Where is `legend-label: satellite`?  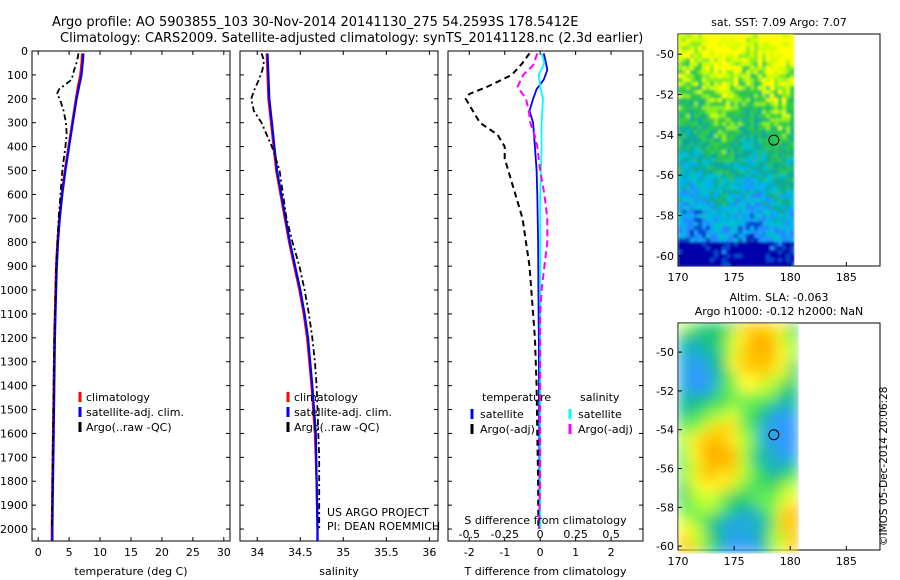 legend-label: satellite is located at coordinates (600, 414).